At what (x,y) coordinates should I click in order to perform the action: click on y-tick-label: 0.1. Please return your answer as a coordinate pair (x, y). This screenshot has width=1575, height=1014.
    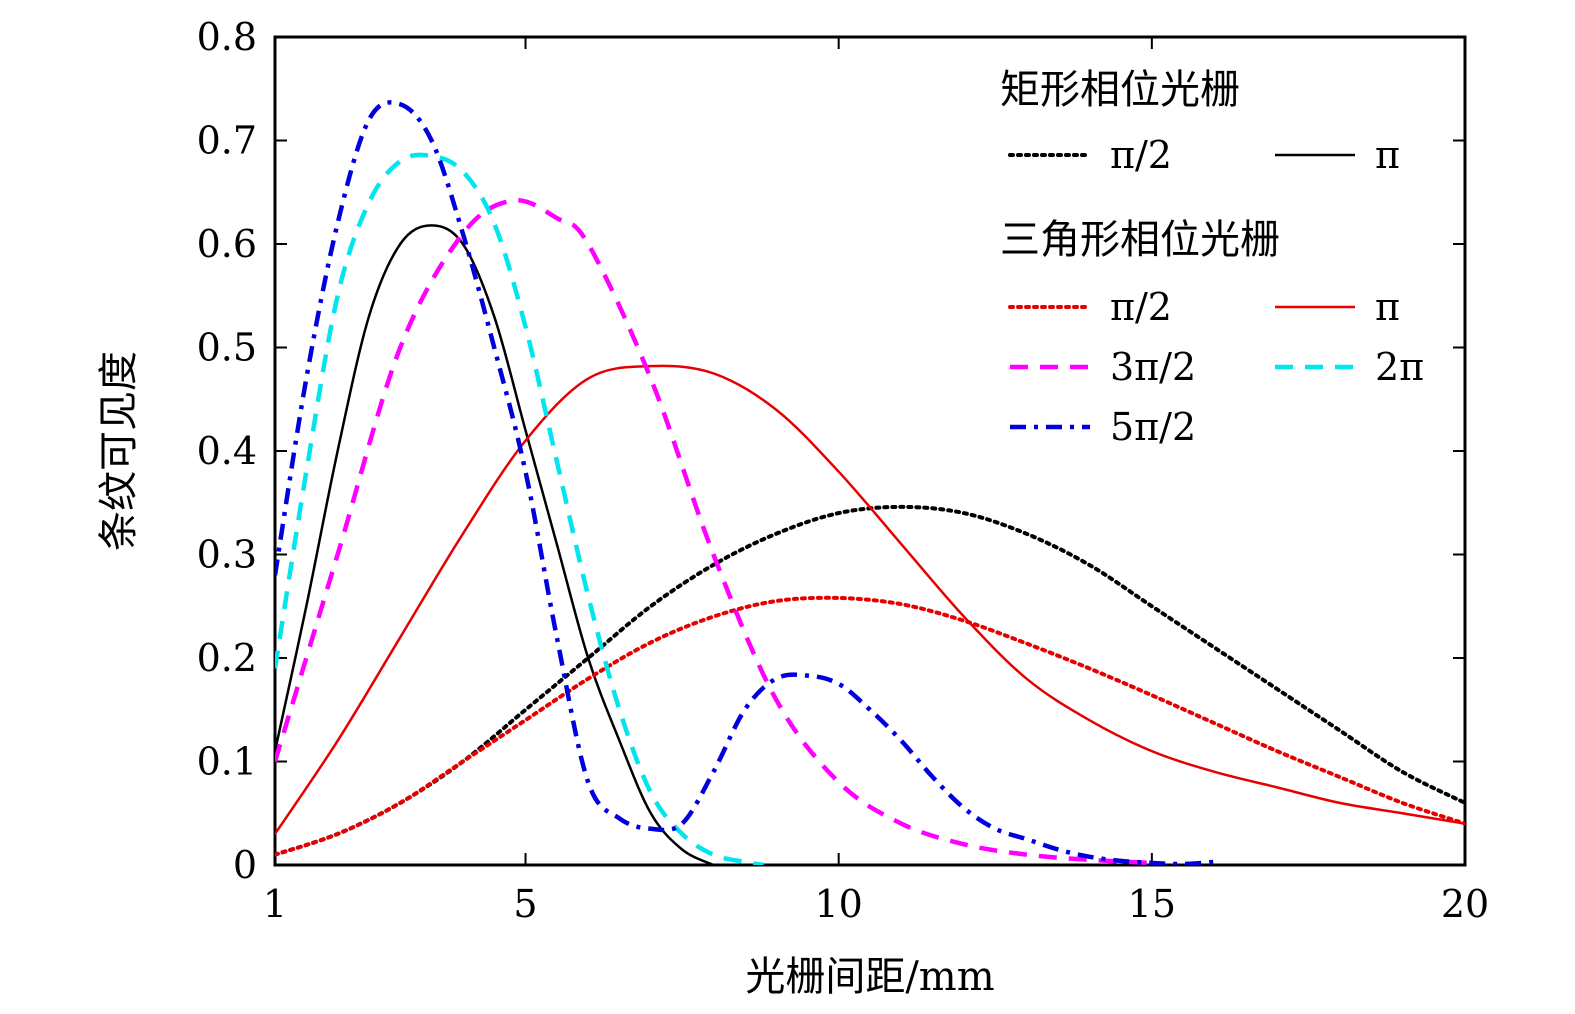
    Looking at the image, I should click on (227, 762).